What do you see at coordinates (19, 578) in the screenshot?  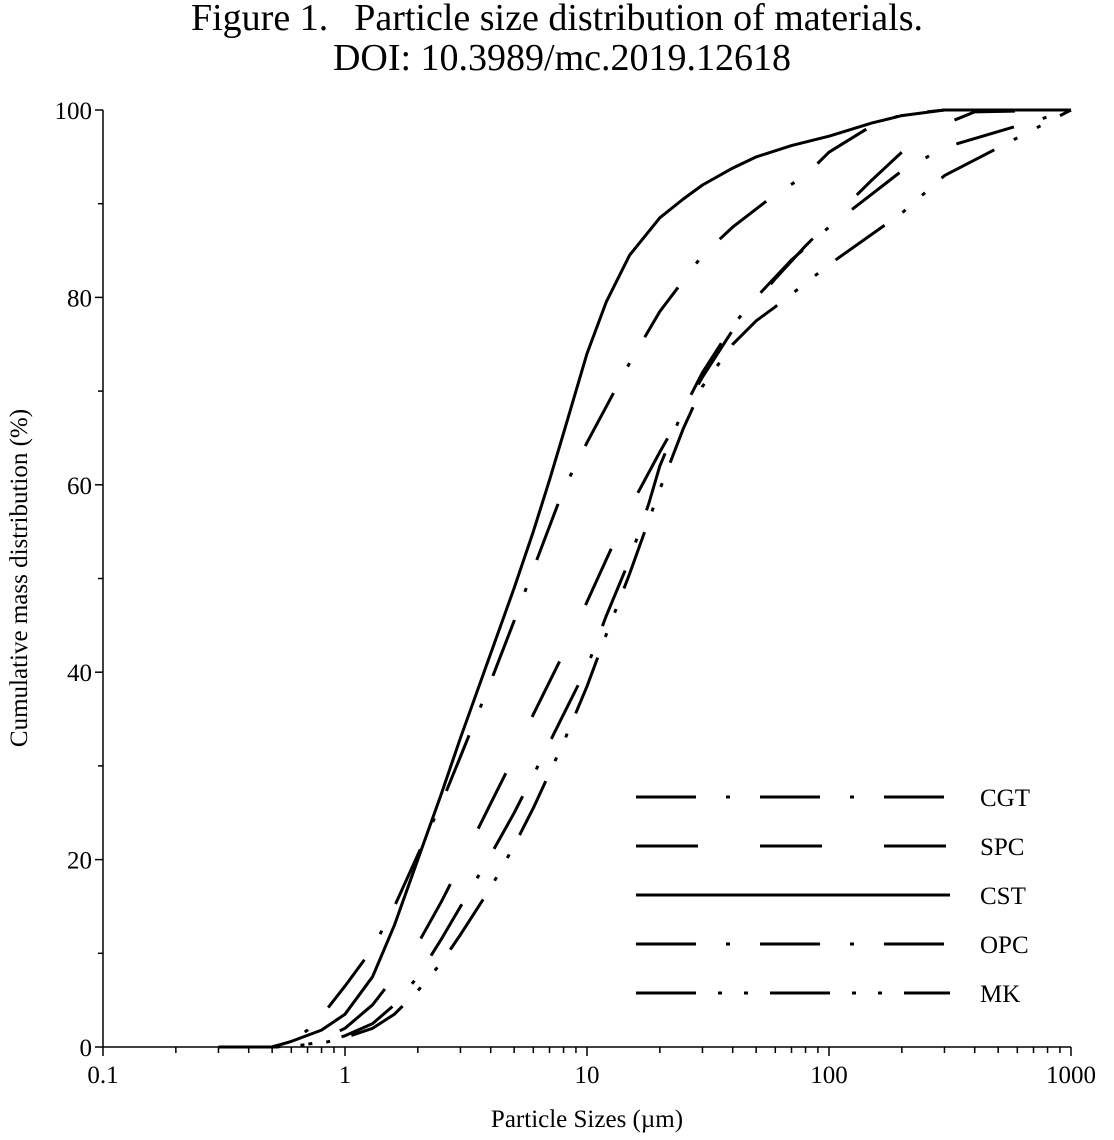 I see `y-axis-label: Cumulative mass distribution (%)` at bounding box center [19, 578].